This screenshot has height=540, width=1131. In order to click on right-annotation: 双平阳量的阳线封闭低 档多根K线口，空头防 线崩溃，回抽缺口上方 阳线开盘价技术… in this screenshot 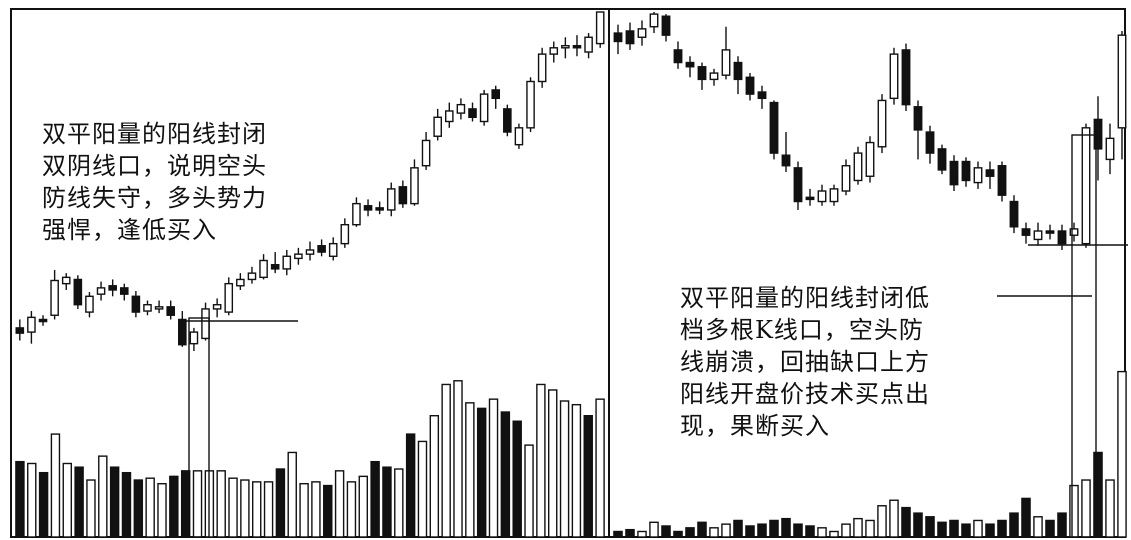, I will do `click(805, 362)`.